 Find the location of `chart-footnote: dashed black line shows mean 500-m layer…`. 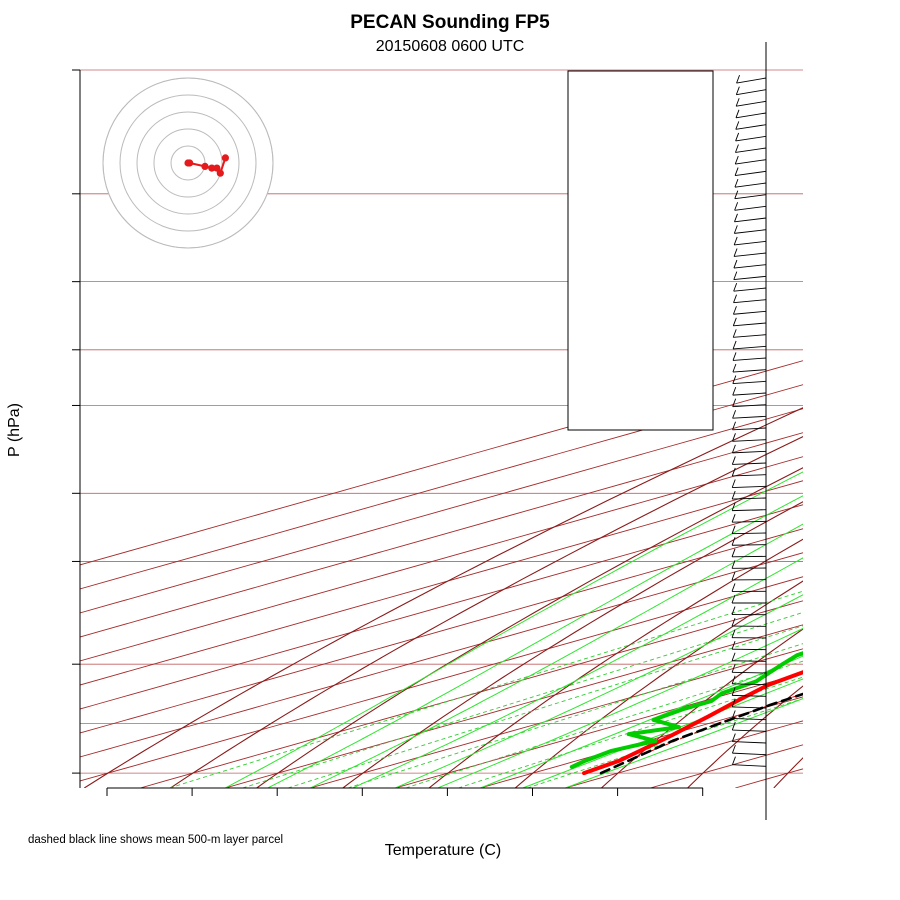

chart-footnote: dashed black line shows mean 500-m layer… is located at coordinates (155, 840).